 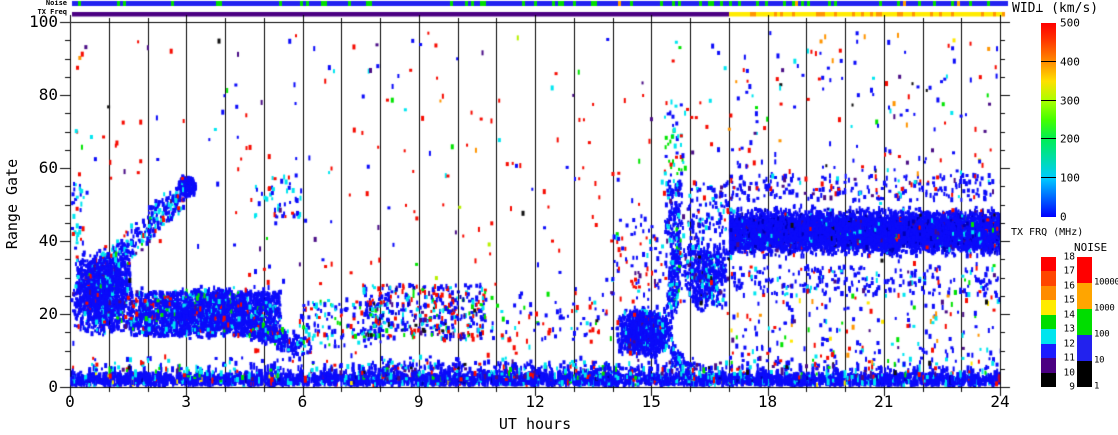 I want to click on x-tick-label: 0, so click(x=70, y=401).